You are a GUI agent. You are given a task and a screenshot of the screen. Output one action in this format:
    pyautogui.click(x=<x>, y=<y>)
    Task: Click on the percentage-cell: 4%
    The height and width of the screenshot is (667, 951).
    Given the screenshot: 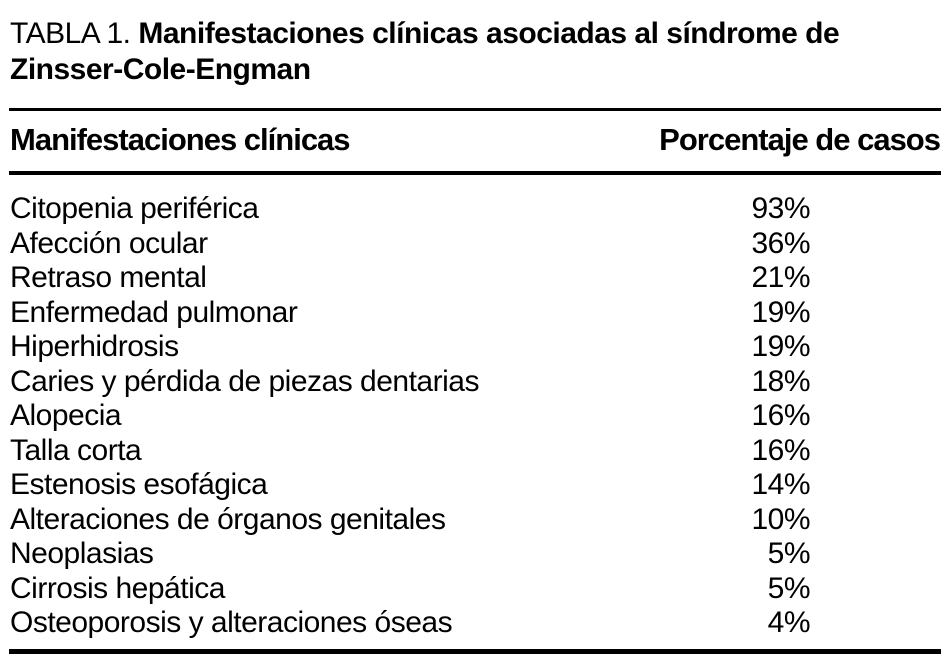 What is the action you would take?
    pyautogui.click(x=789, y=622)
    